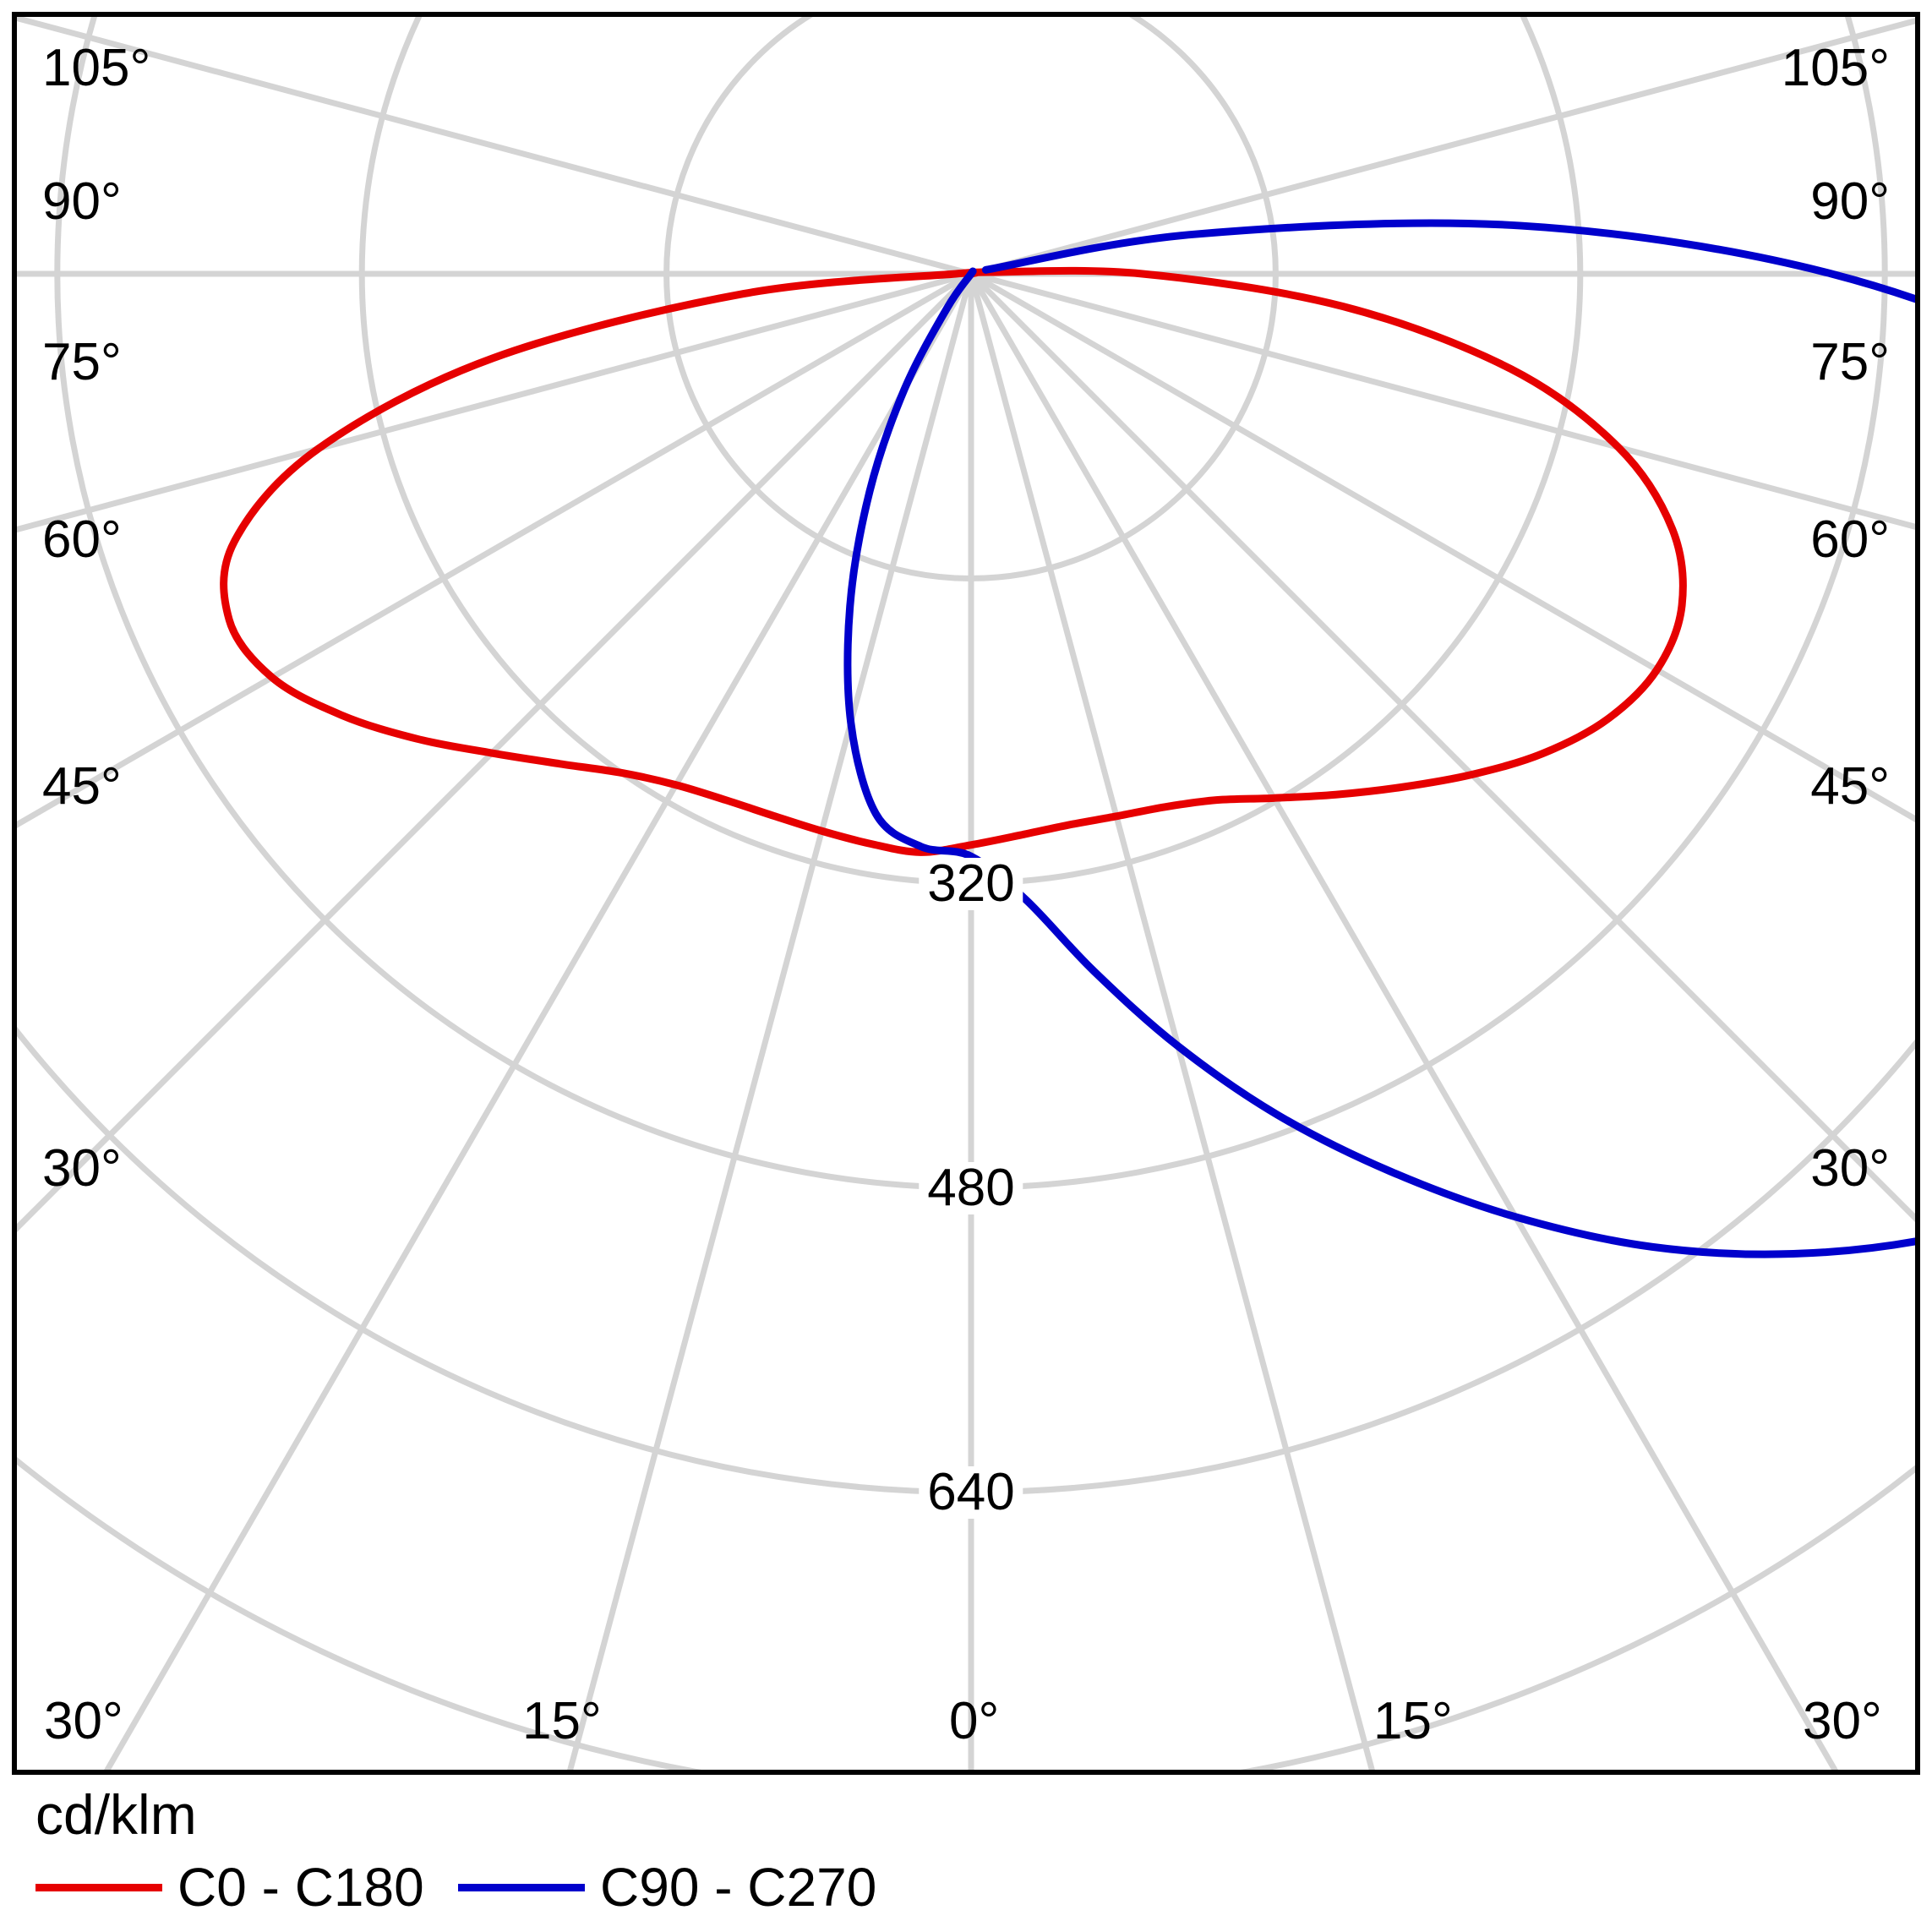 Image resolution: width=1932 pixels, height=1932 pixels. I want to click on angle-label-right-60: 60°, so click(1850, 539).